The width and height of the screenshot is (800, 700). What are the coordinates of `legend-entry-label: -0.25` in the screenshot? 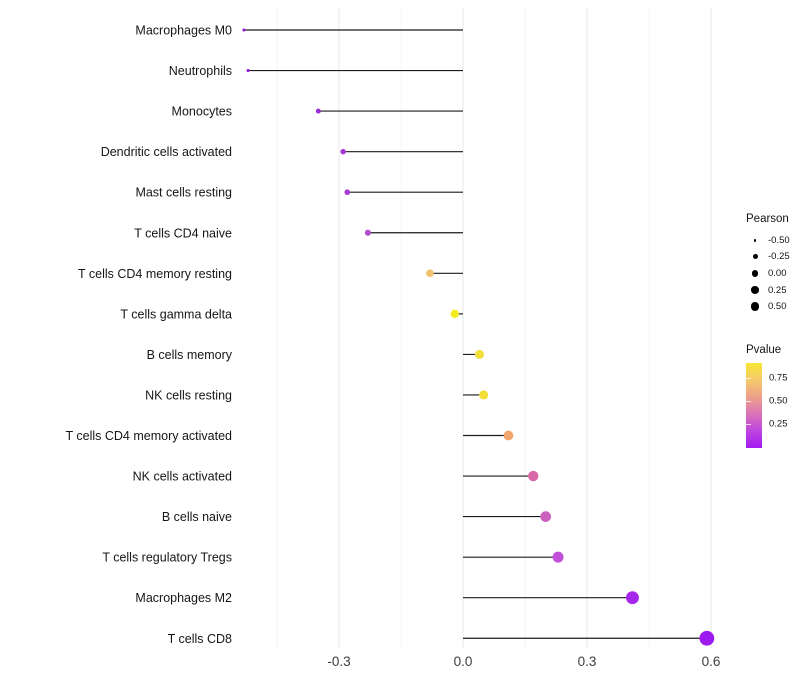 It's located at (779, 257).